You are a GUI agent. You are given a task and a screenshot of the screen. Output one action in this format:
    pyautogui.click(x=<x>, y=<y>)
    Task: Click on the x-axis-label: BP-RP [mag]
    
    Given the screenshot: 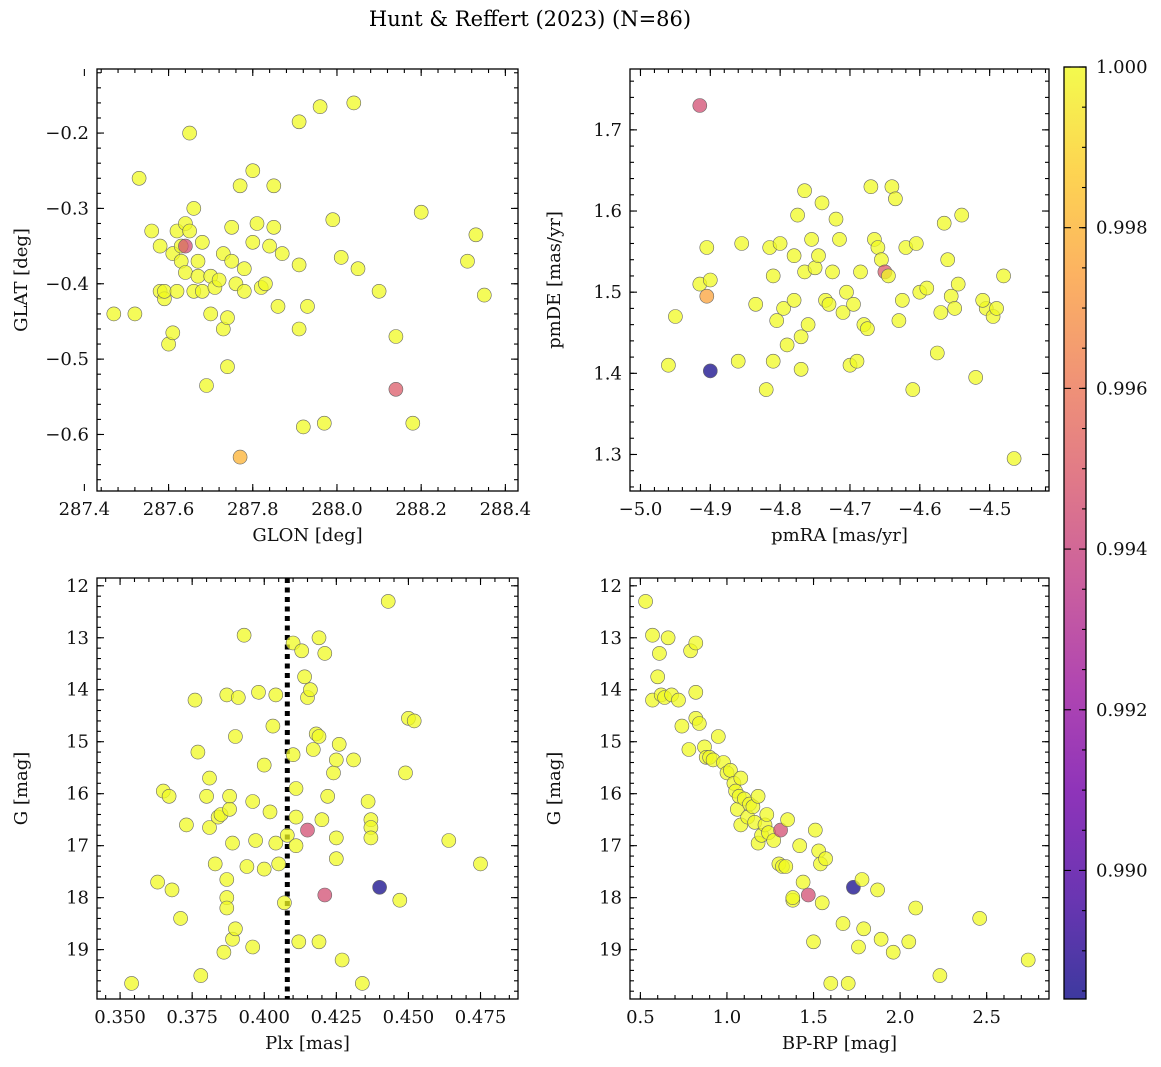 What is the action you would take?
    pyautogui.click(x=839, y=1043)
    